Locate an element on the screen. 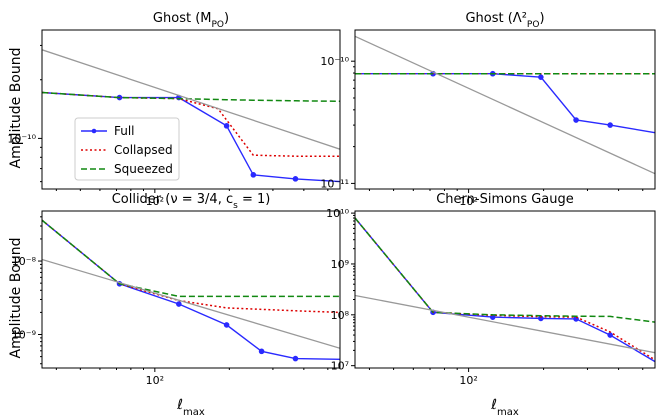 The image size is (664, 418). legend-label-squeezed: Squeezed is located at coordinates (143, 169).